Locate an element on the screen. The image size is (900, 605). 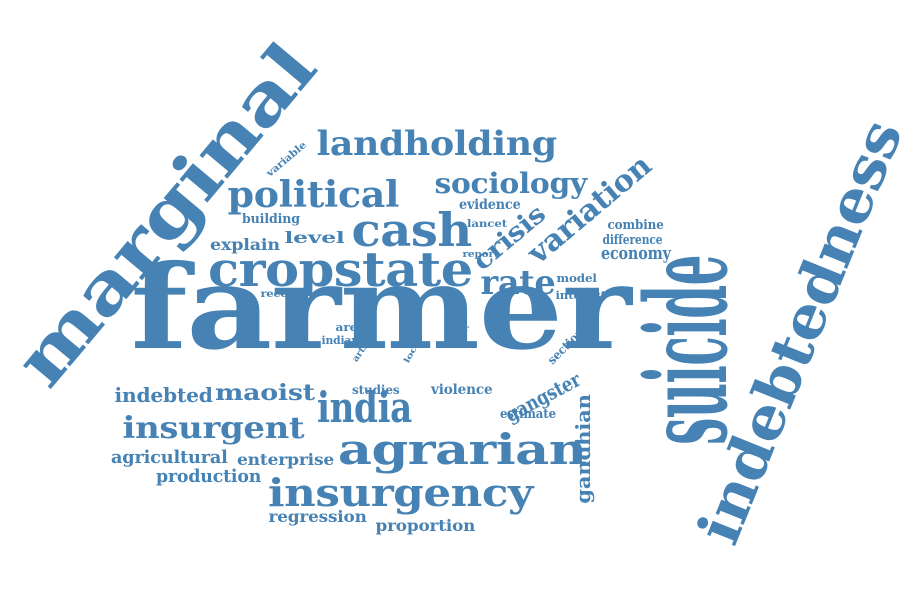
word-landholding: landholding is located at coordinates (436, 143).